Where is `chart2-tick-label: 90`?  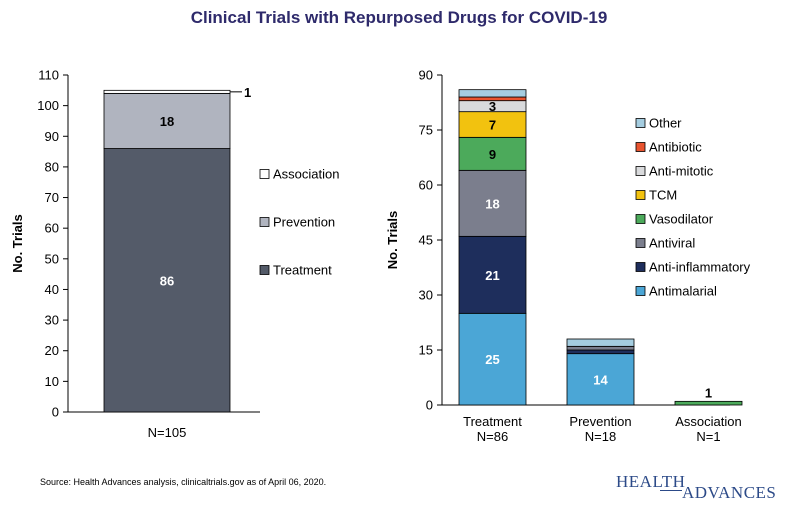 chart2-tick-label: 90 is located at coordinates (426, 75).